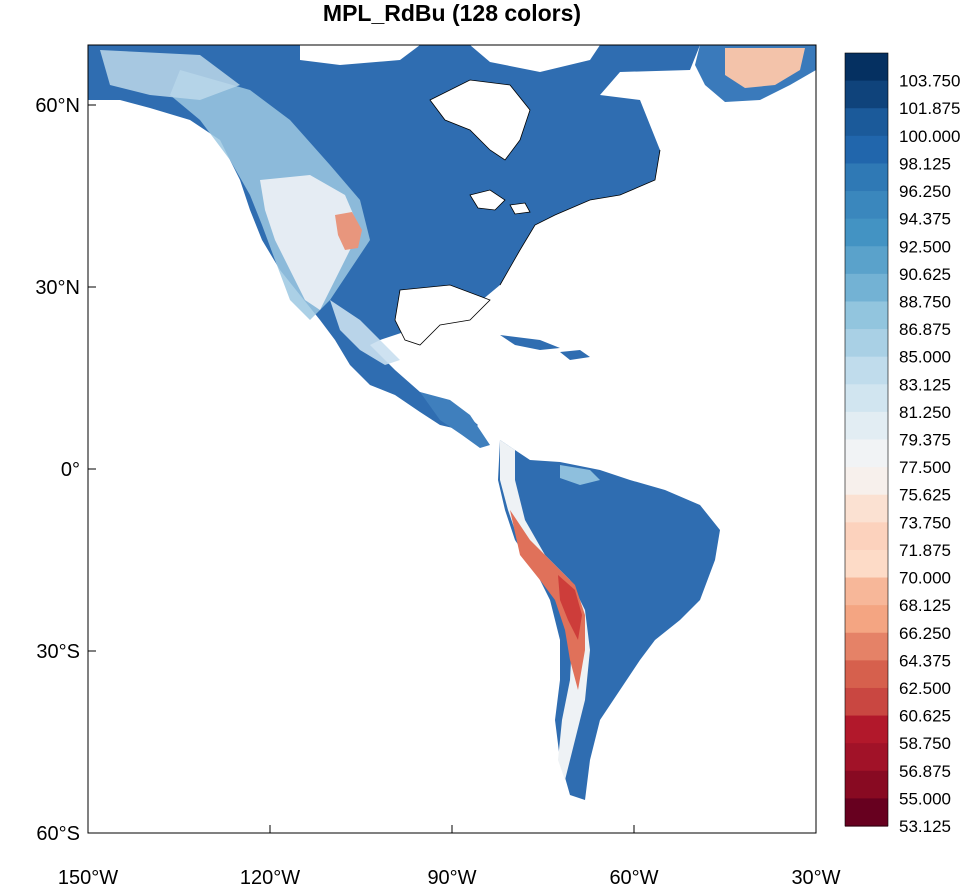  I want to click on colorbar-label: 92.500, so click(925, 246).